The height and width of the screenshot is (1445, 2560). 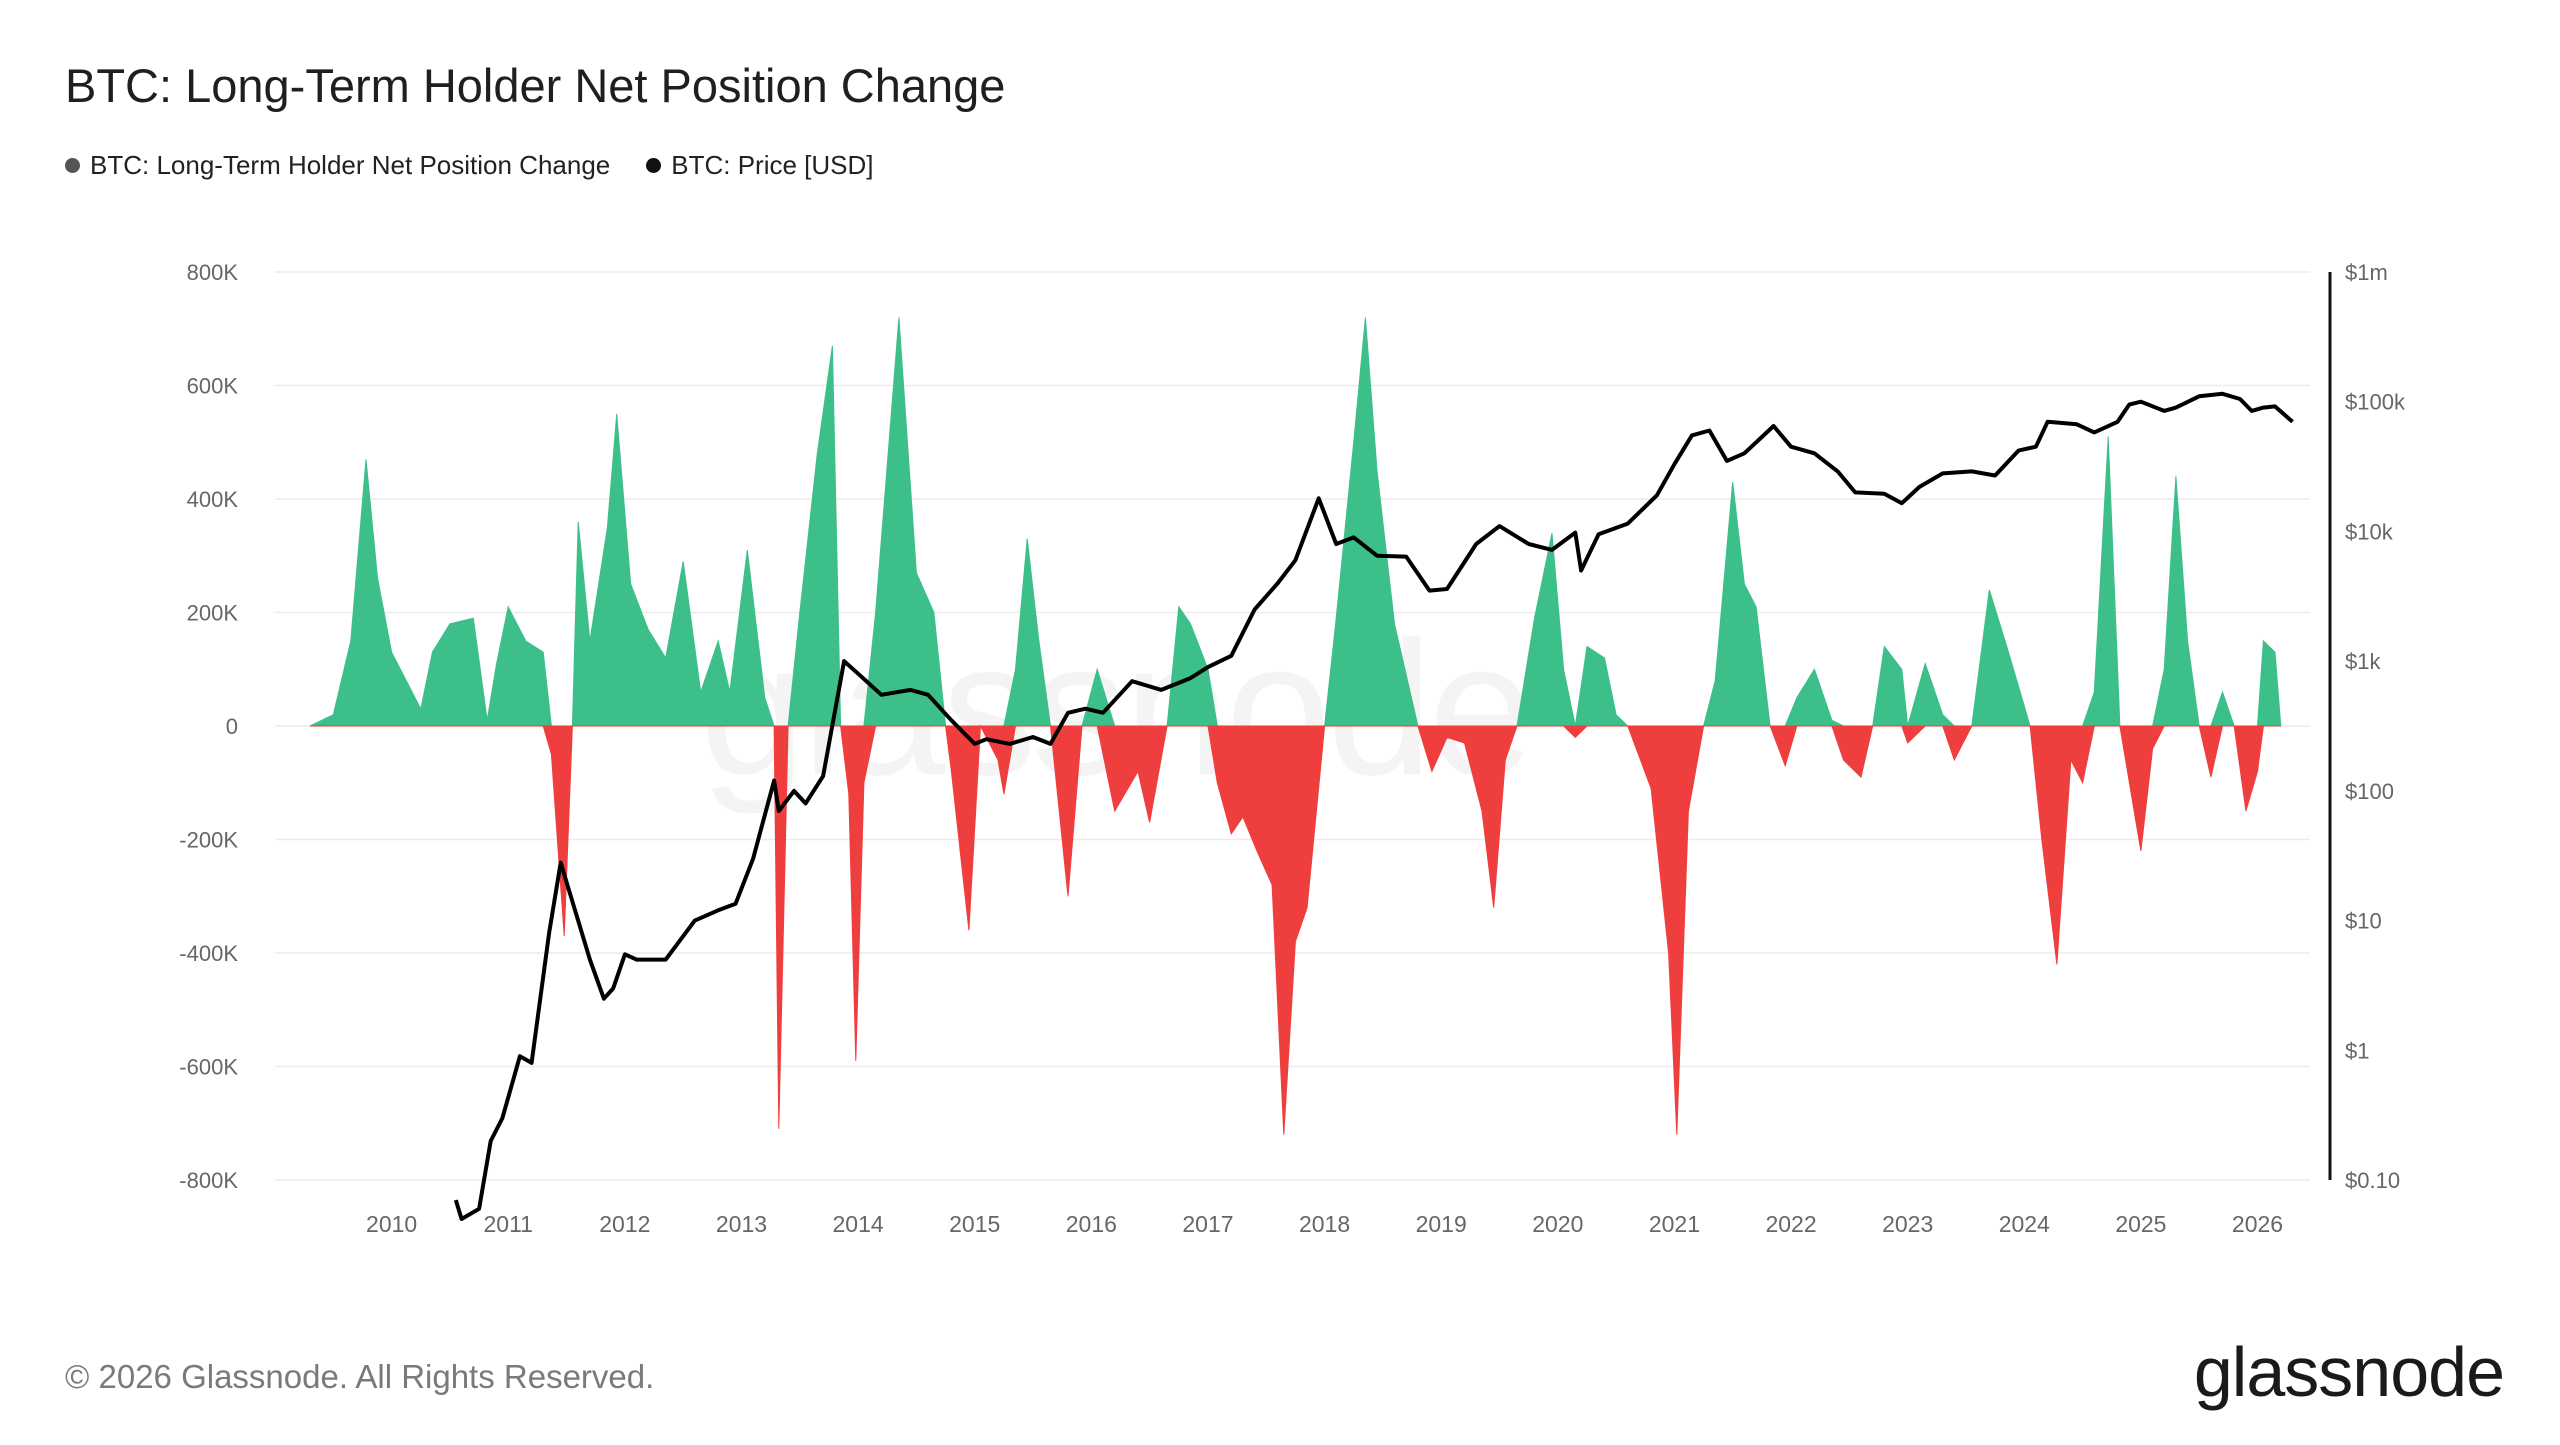 What do you see at coordinates (741, 1224) in the screenshot?
I see `x-tick-label-3: 2013` at bounding box center [741, 1224].